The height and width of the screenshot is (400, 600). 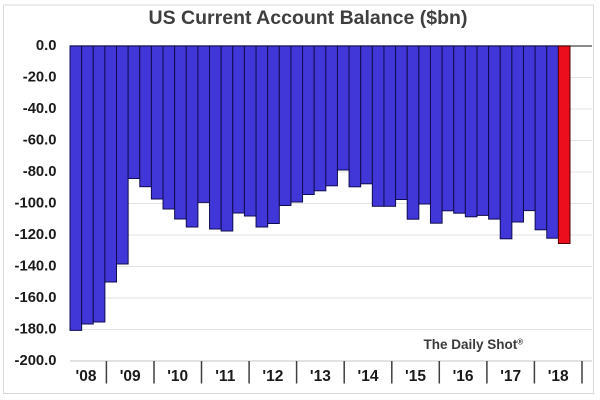 I want to click on svg-text: '12, so click(x=272, y=376).